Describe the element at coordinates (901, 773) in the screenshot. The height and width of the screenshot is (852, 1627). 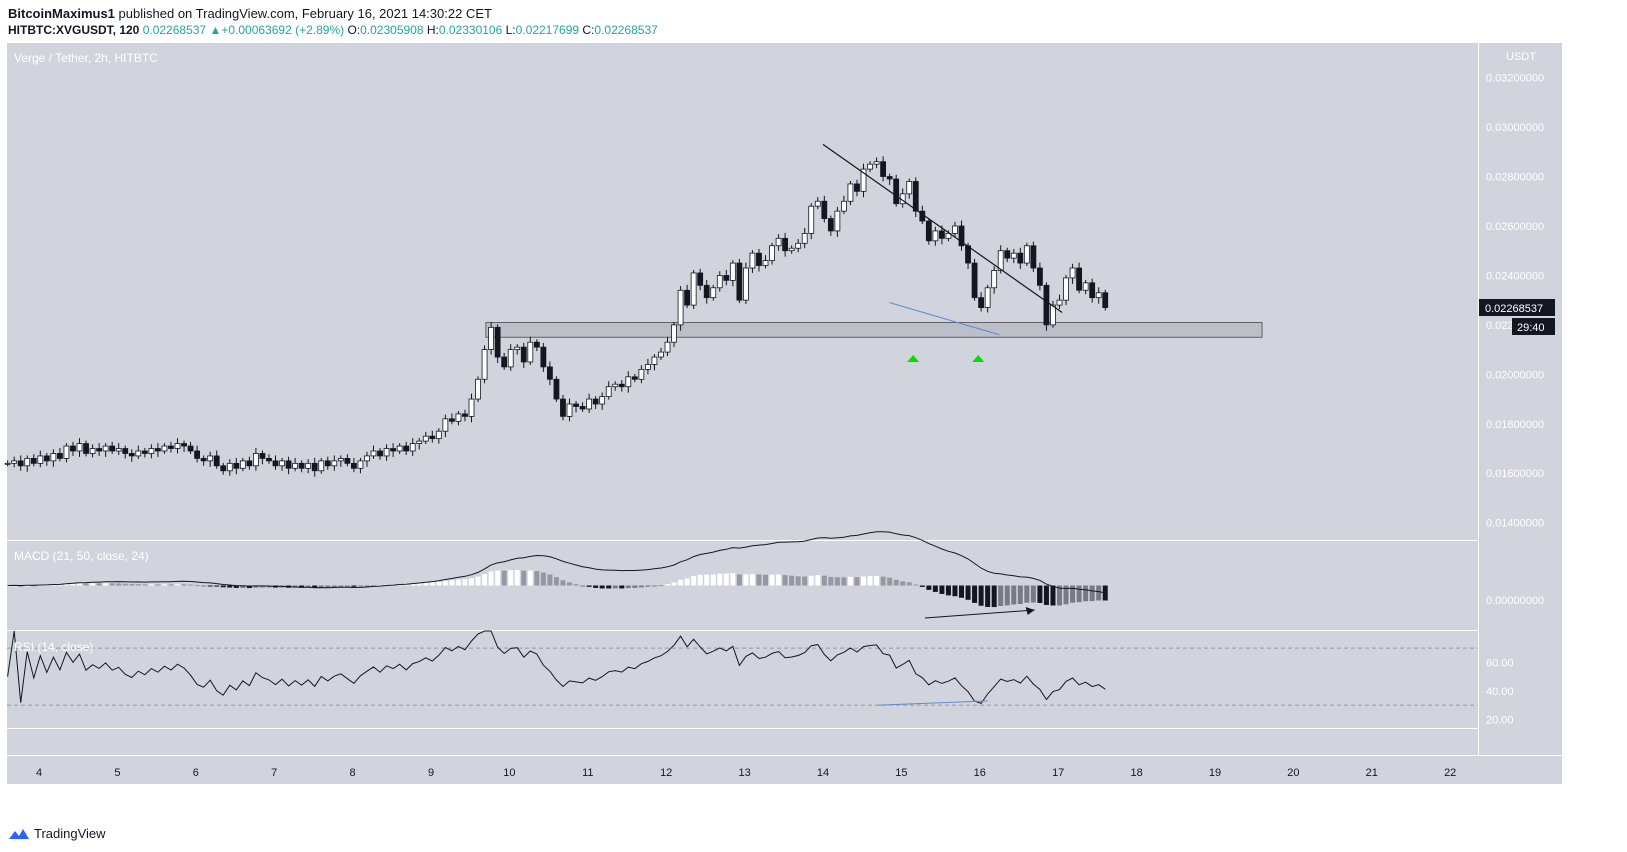
I see `time-tick-label: 15` at that location.